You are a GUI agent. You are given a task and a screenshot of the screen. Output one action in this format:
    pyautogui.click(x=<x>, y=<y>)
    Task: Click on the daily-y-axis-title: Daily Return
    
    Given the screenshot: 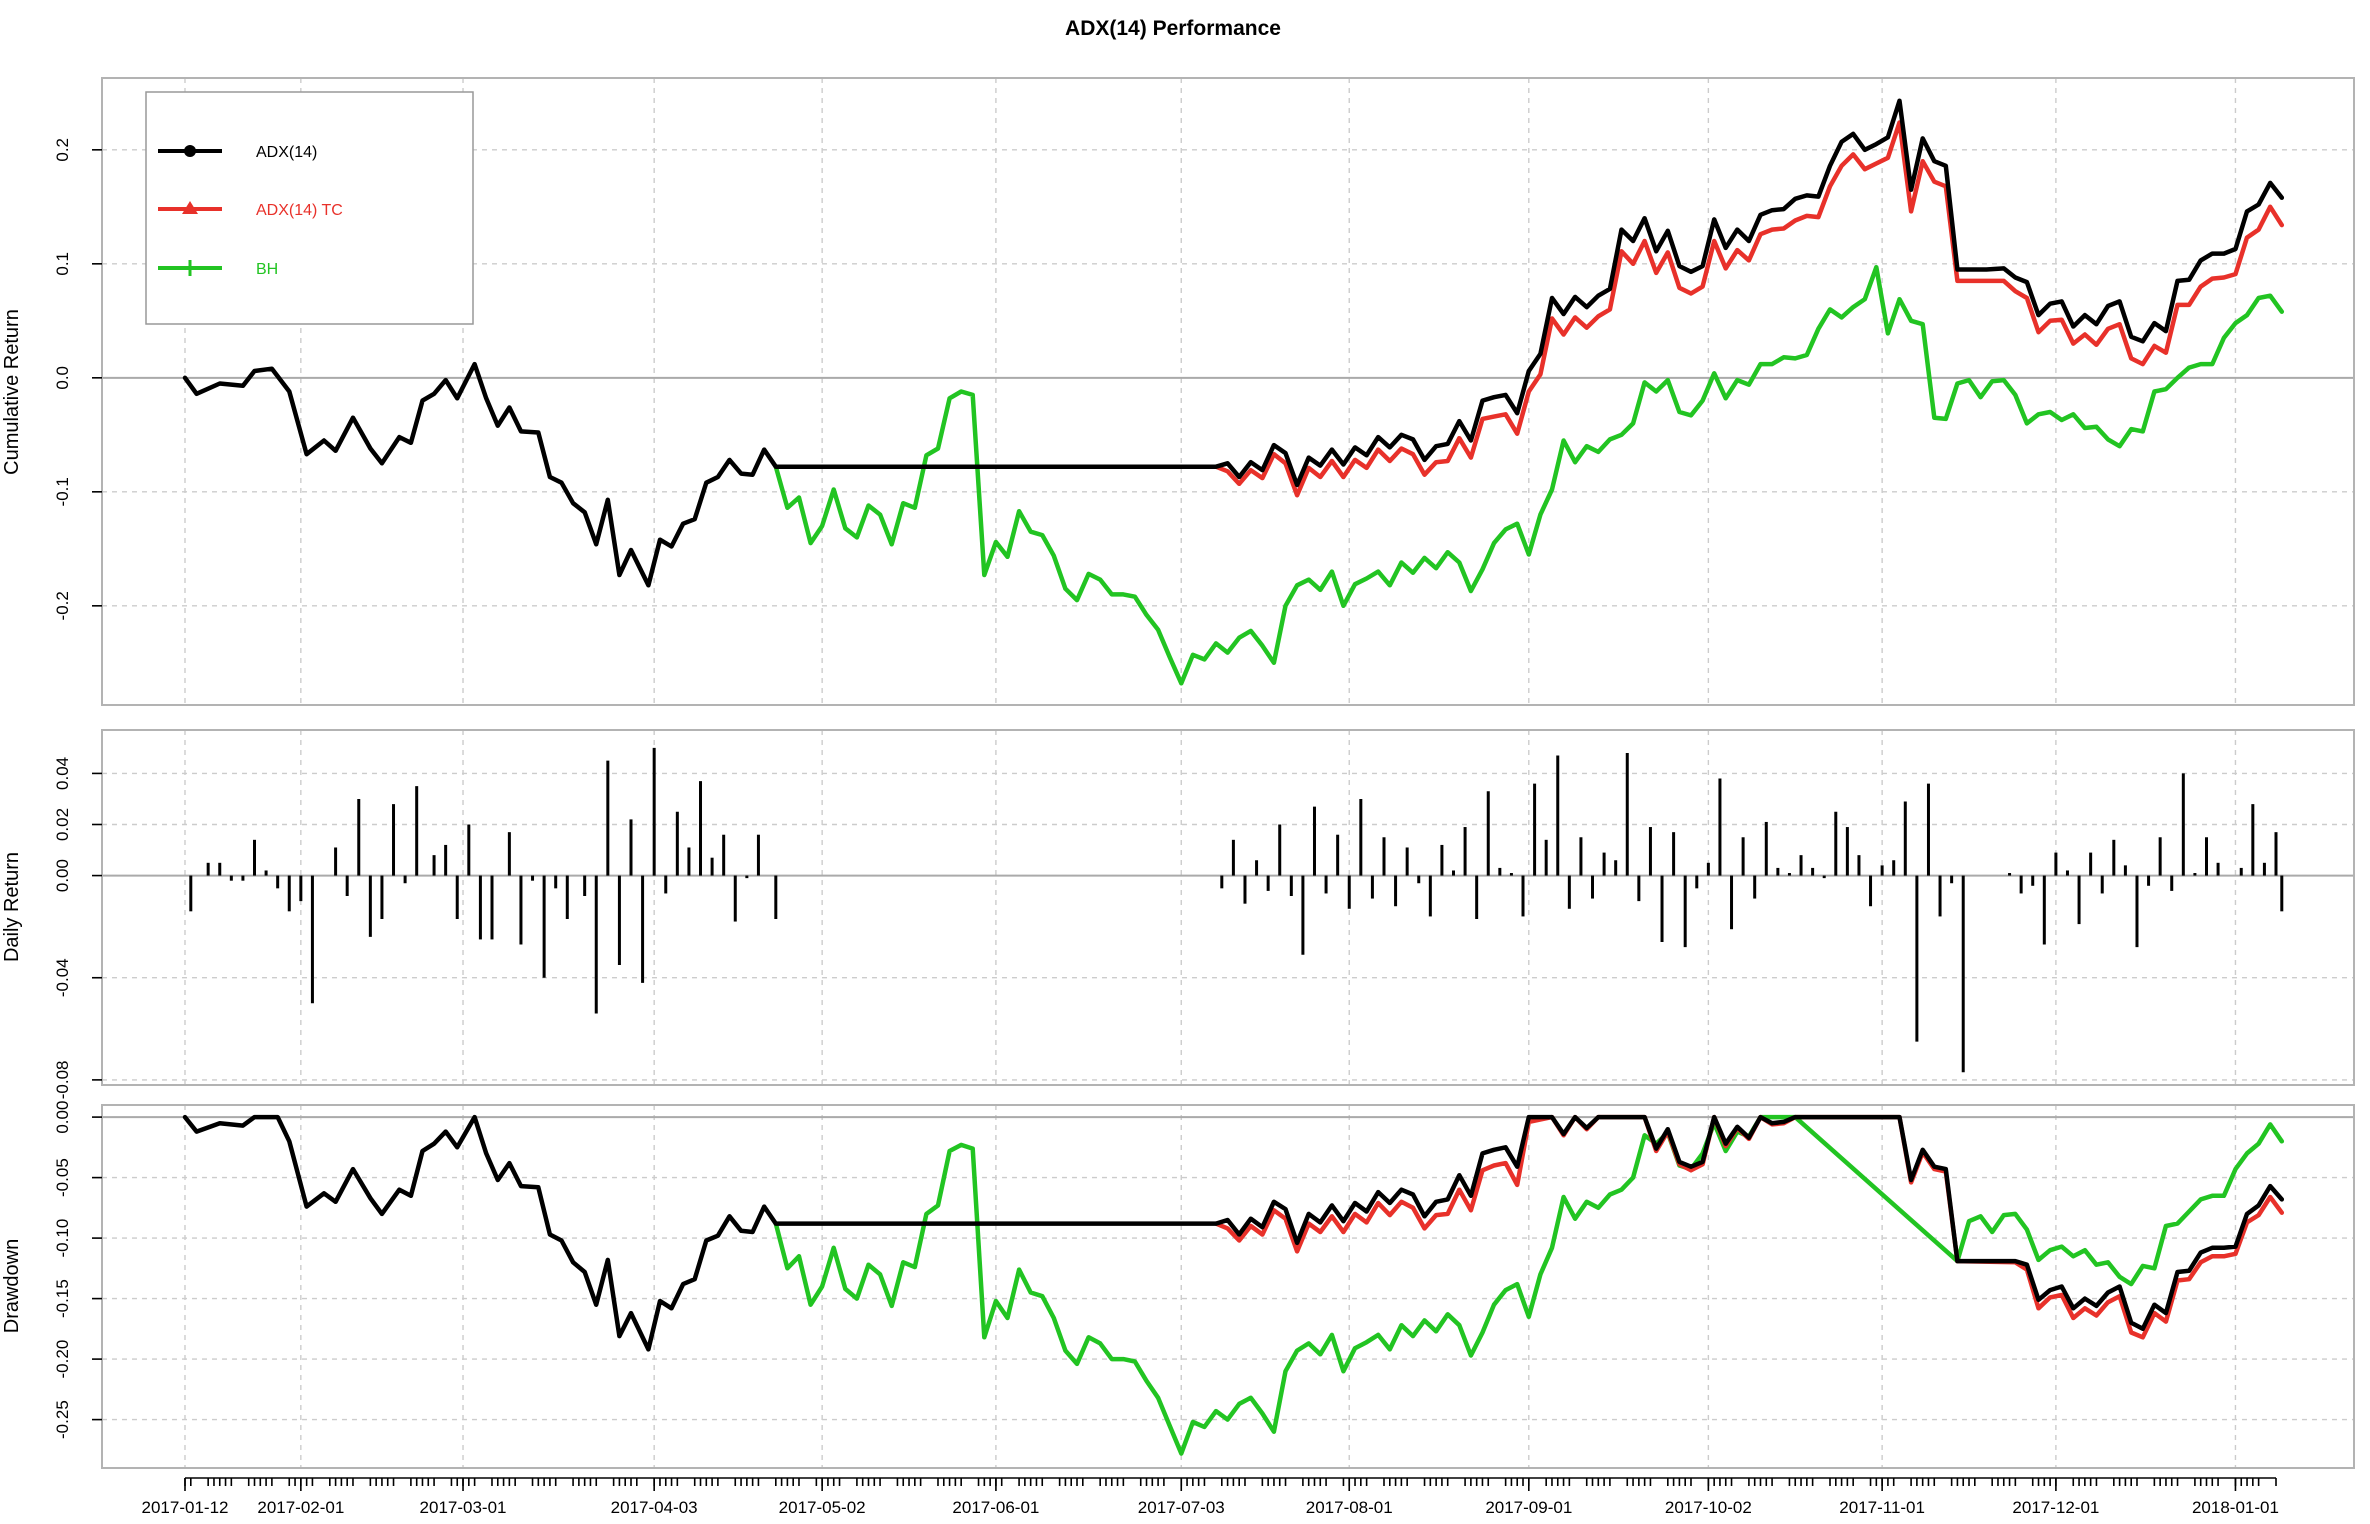 What is the action you would take?
    pyautogui.click(x=12, y=907)
    